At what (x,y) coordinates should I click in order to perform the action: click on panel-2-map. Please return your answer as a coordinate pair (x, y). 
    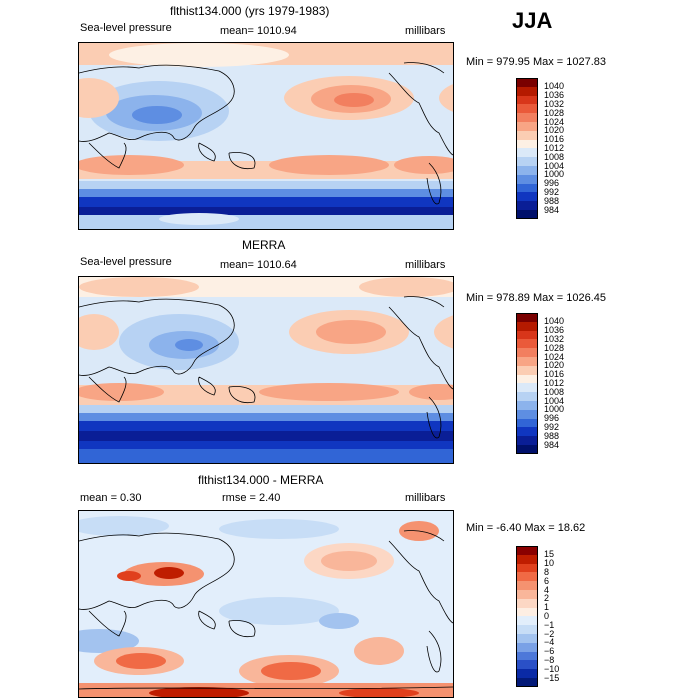
    Looking at the image, I should click on (266, 370).